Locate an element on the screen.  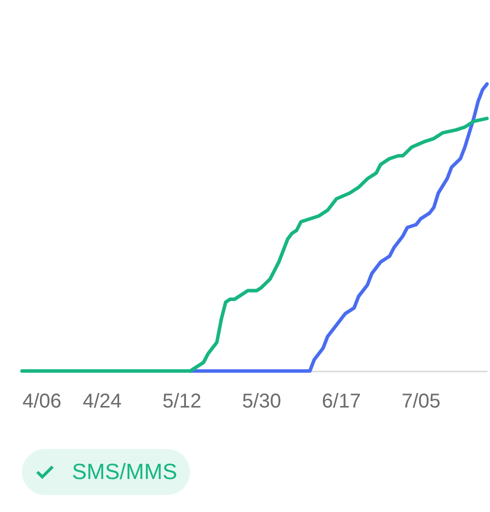
x-tick-label: 7/05 is located at coordinates (421, 401).